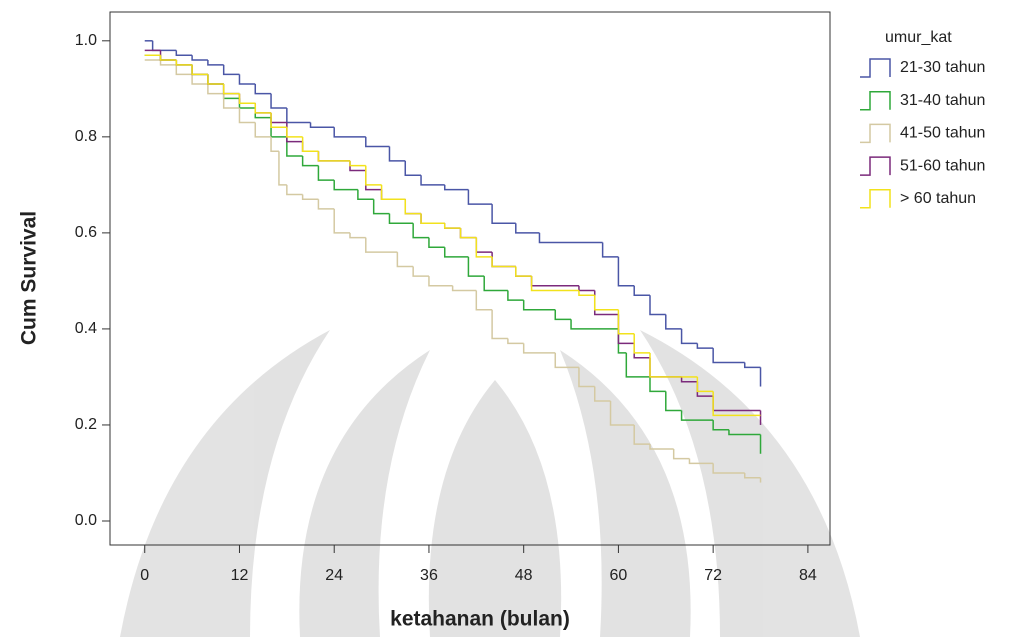 This screenshot has height=637, width=1033. I want to click on x-tick-label: 24, so click(334, 575).